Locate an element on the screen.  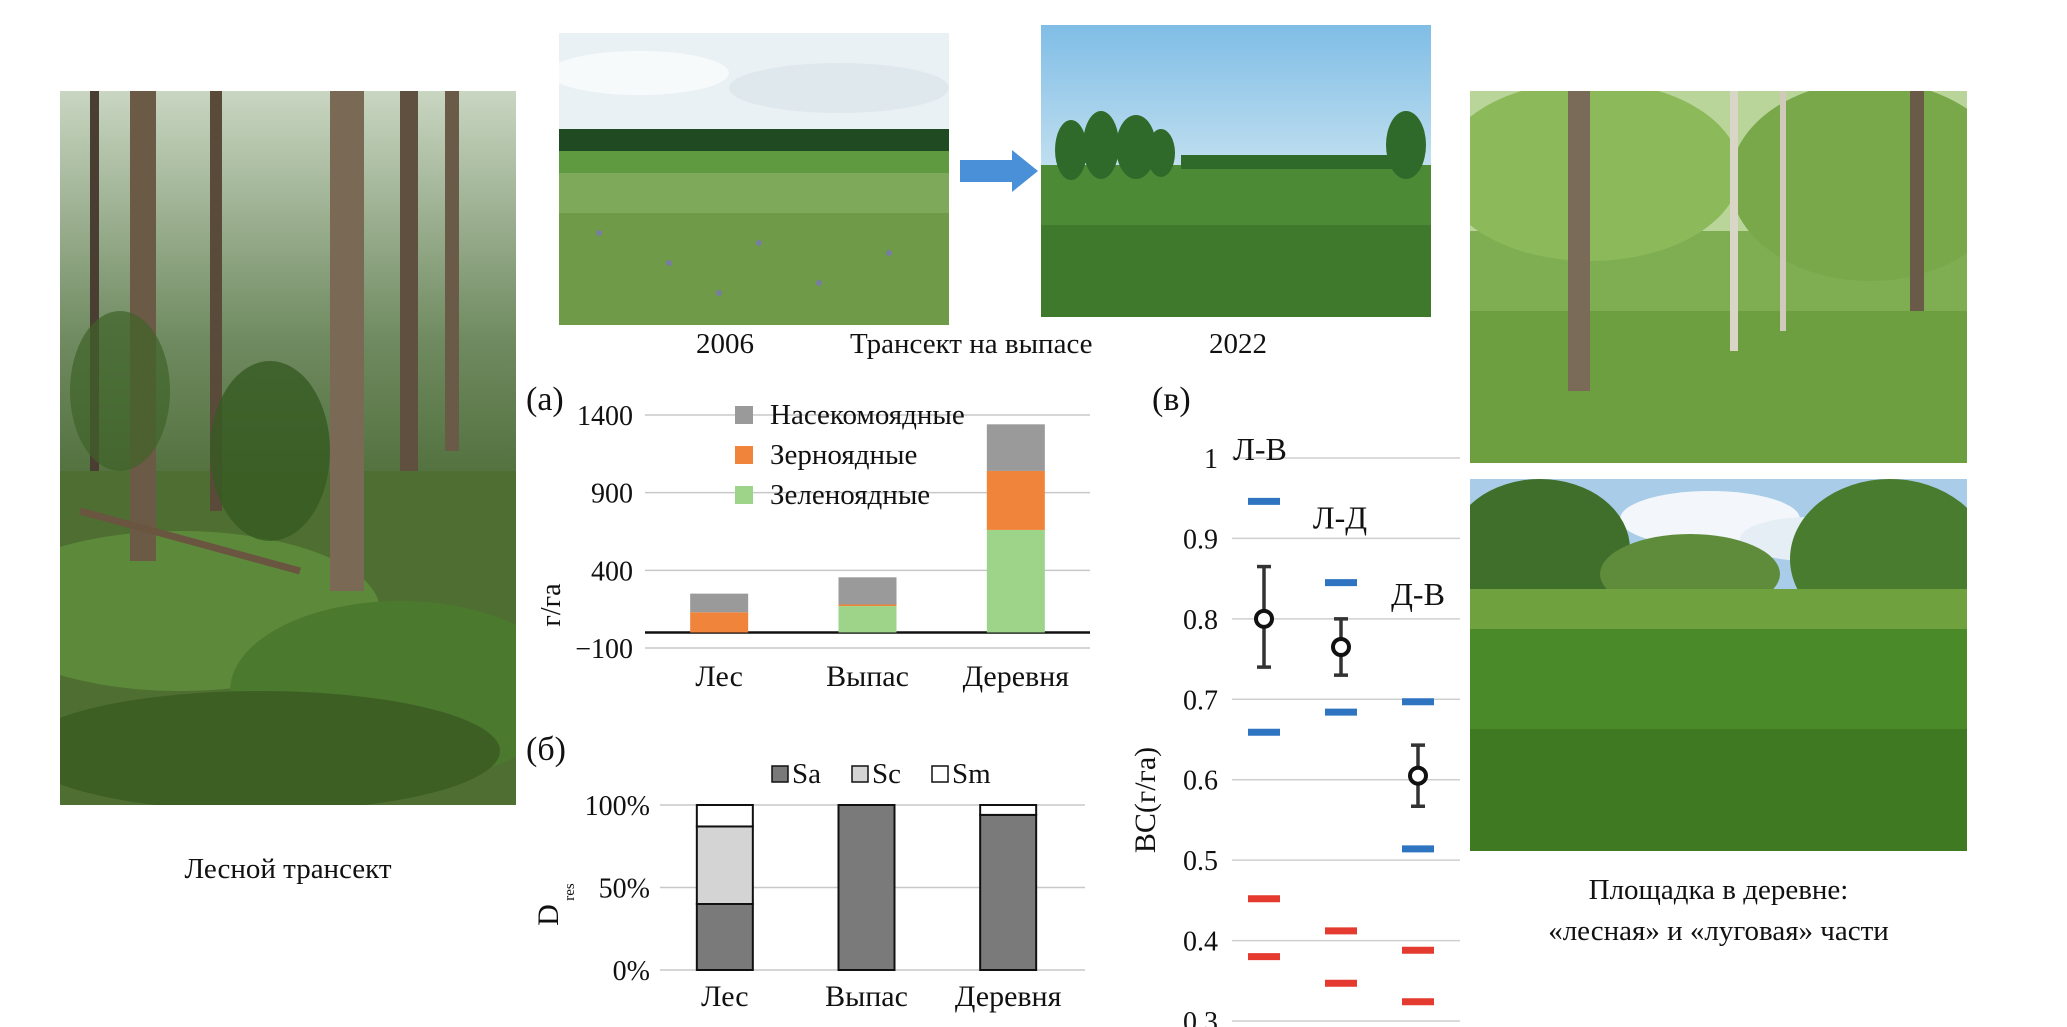
chart-a-ytick-label: 900 is located at coordinates (612, 494).